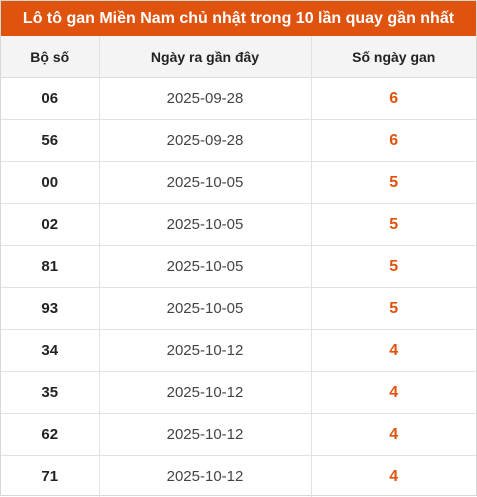 This screenshot has width=477, height=497. I want to click on table-row: 34 2025-10-12 4, so click(238, 351).